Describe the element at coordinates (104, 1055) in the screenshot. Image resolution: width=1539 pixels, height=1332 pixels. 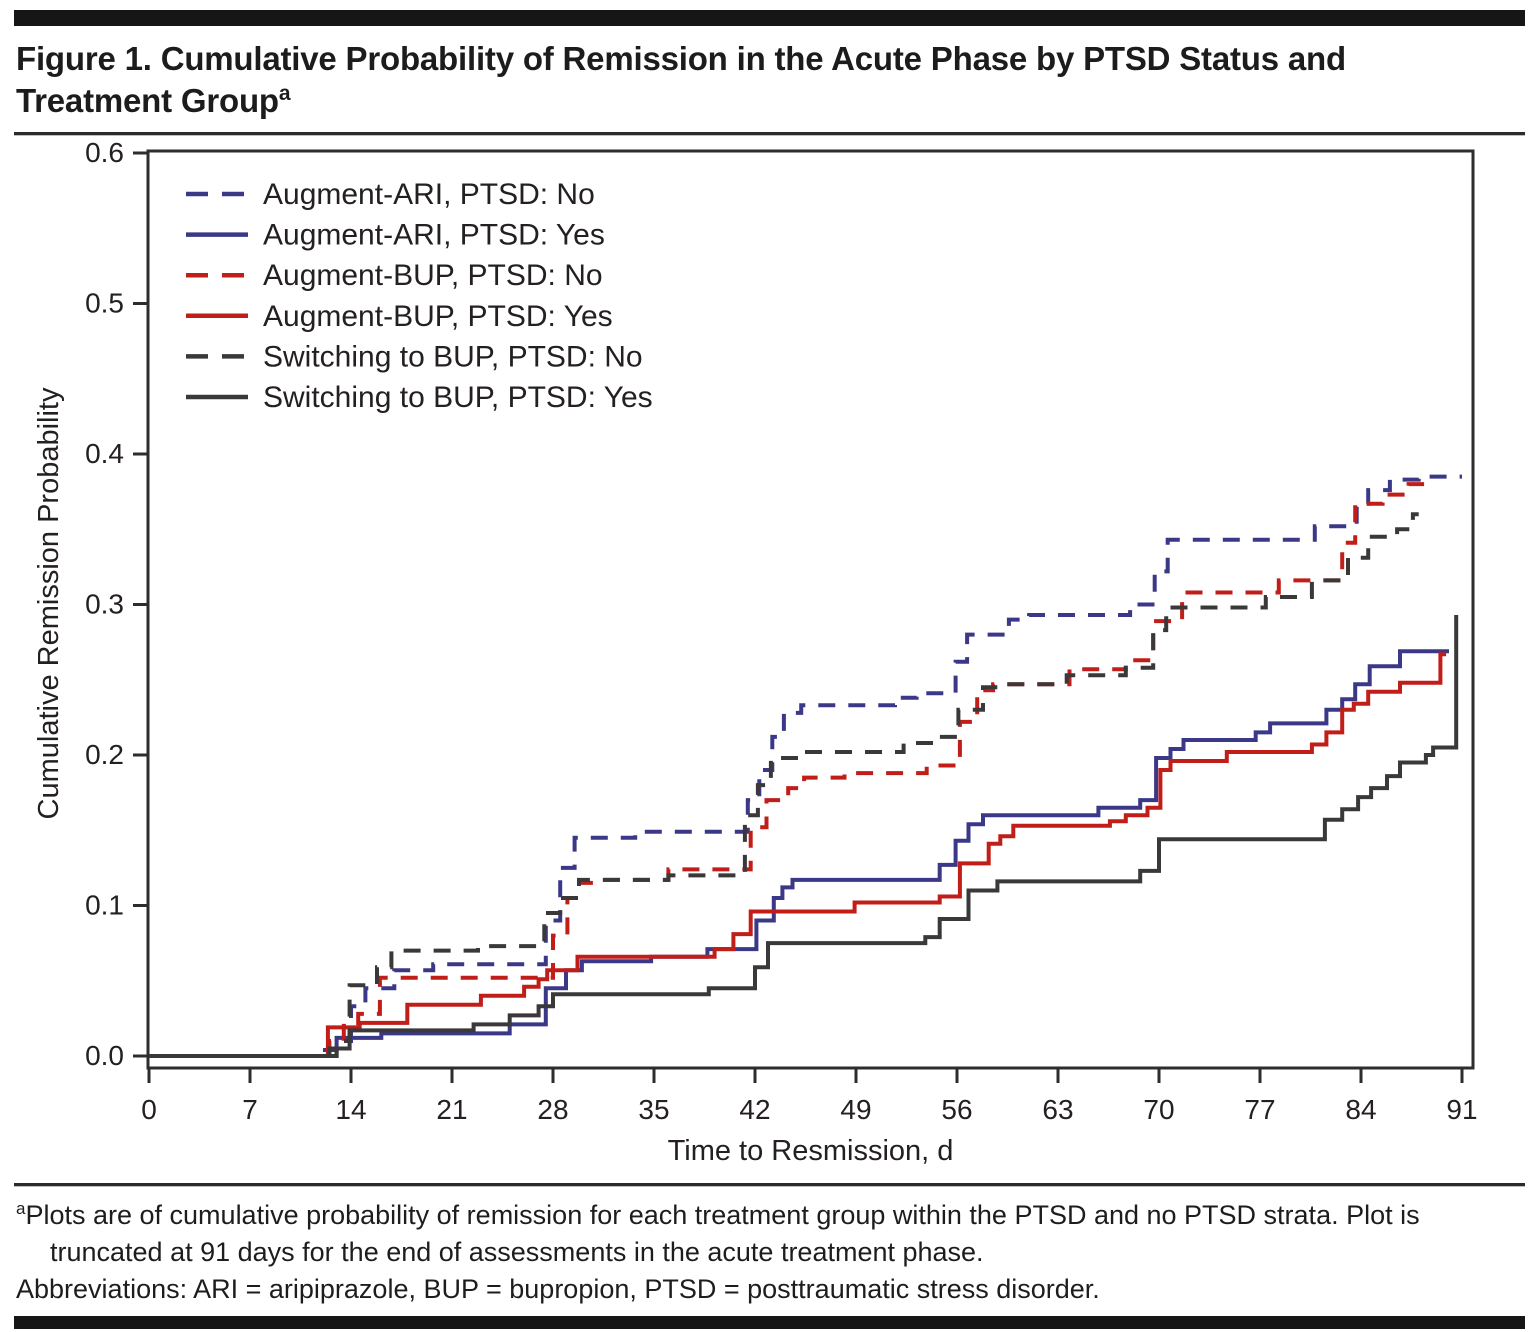
I see `y-tick-label: 0.0` at that location.